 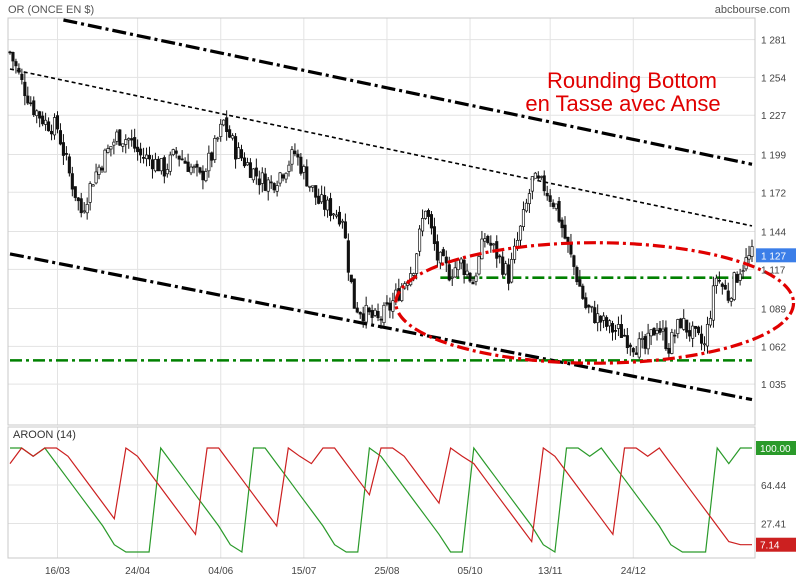 I want to click on price-tick-label: 1 144, so click(x=773, y=233).